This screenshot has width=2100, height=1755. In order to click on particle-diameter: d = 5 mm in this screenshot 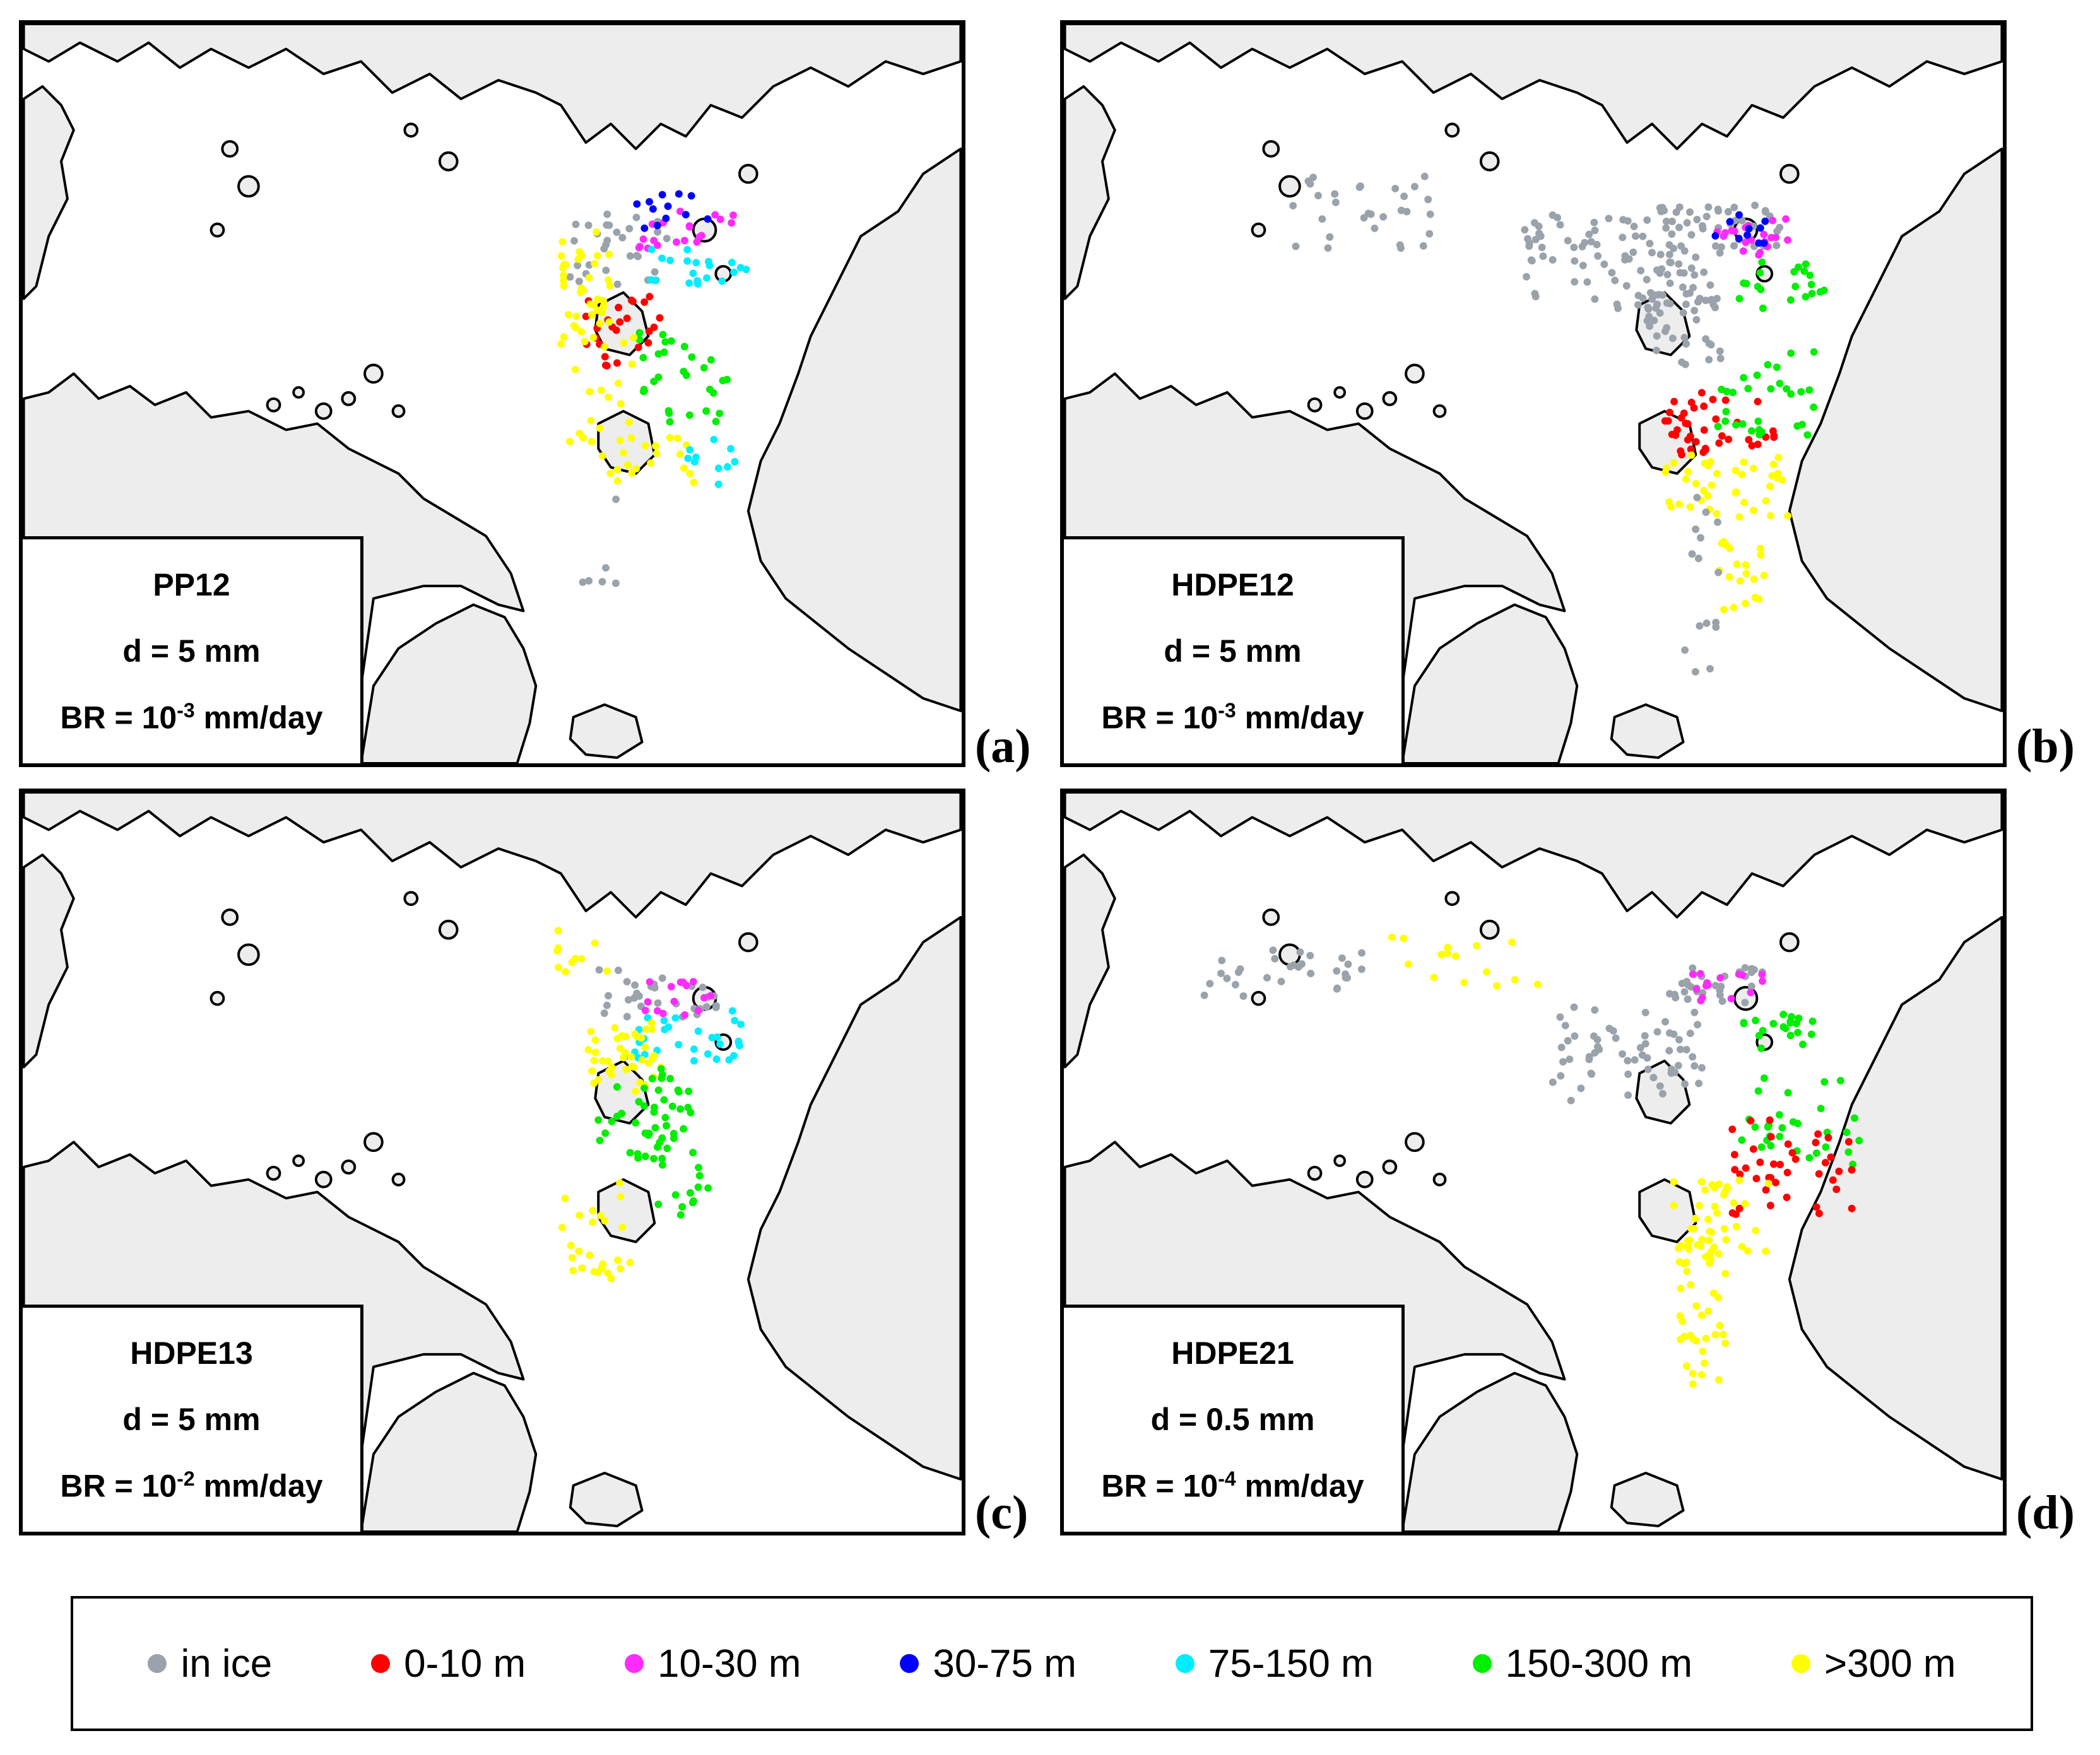, I will do `click(1233, 651)`.